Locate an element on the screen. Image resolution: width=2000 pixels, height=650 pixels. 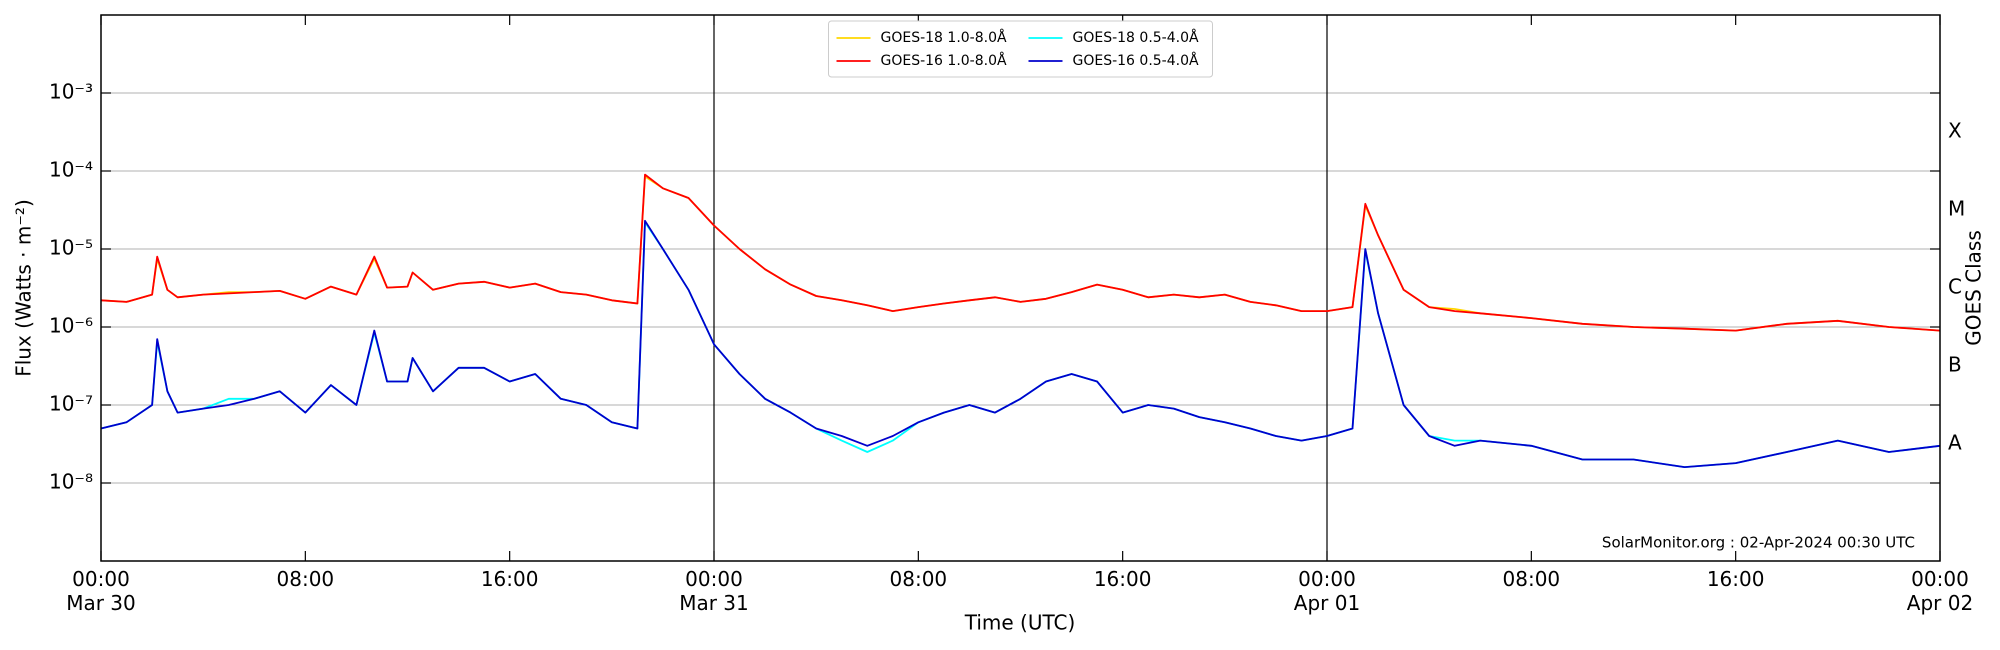
annotation: SolarMonitor.org : 02-Apr-2024 00:30 UTC is located at coordinates (1758, 543).